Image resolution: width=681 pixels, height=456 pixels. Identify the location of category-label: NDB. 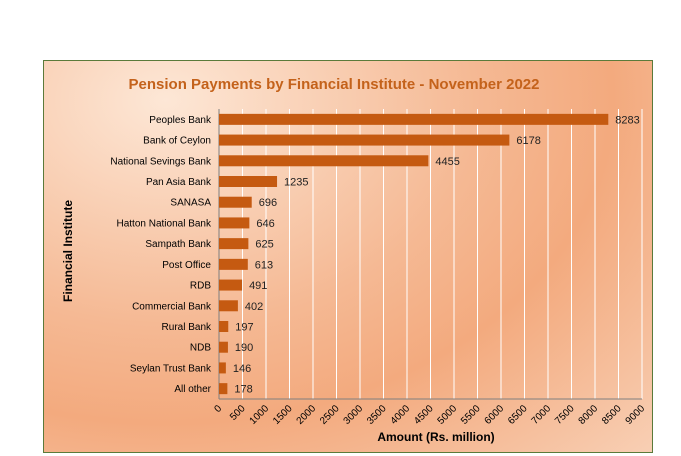
(200, 348).